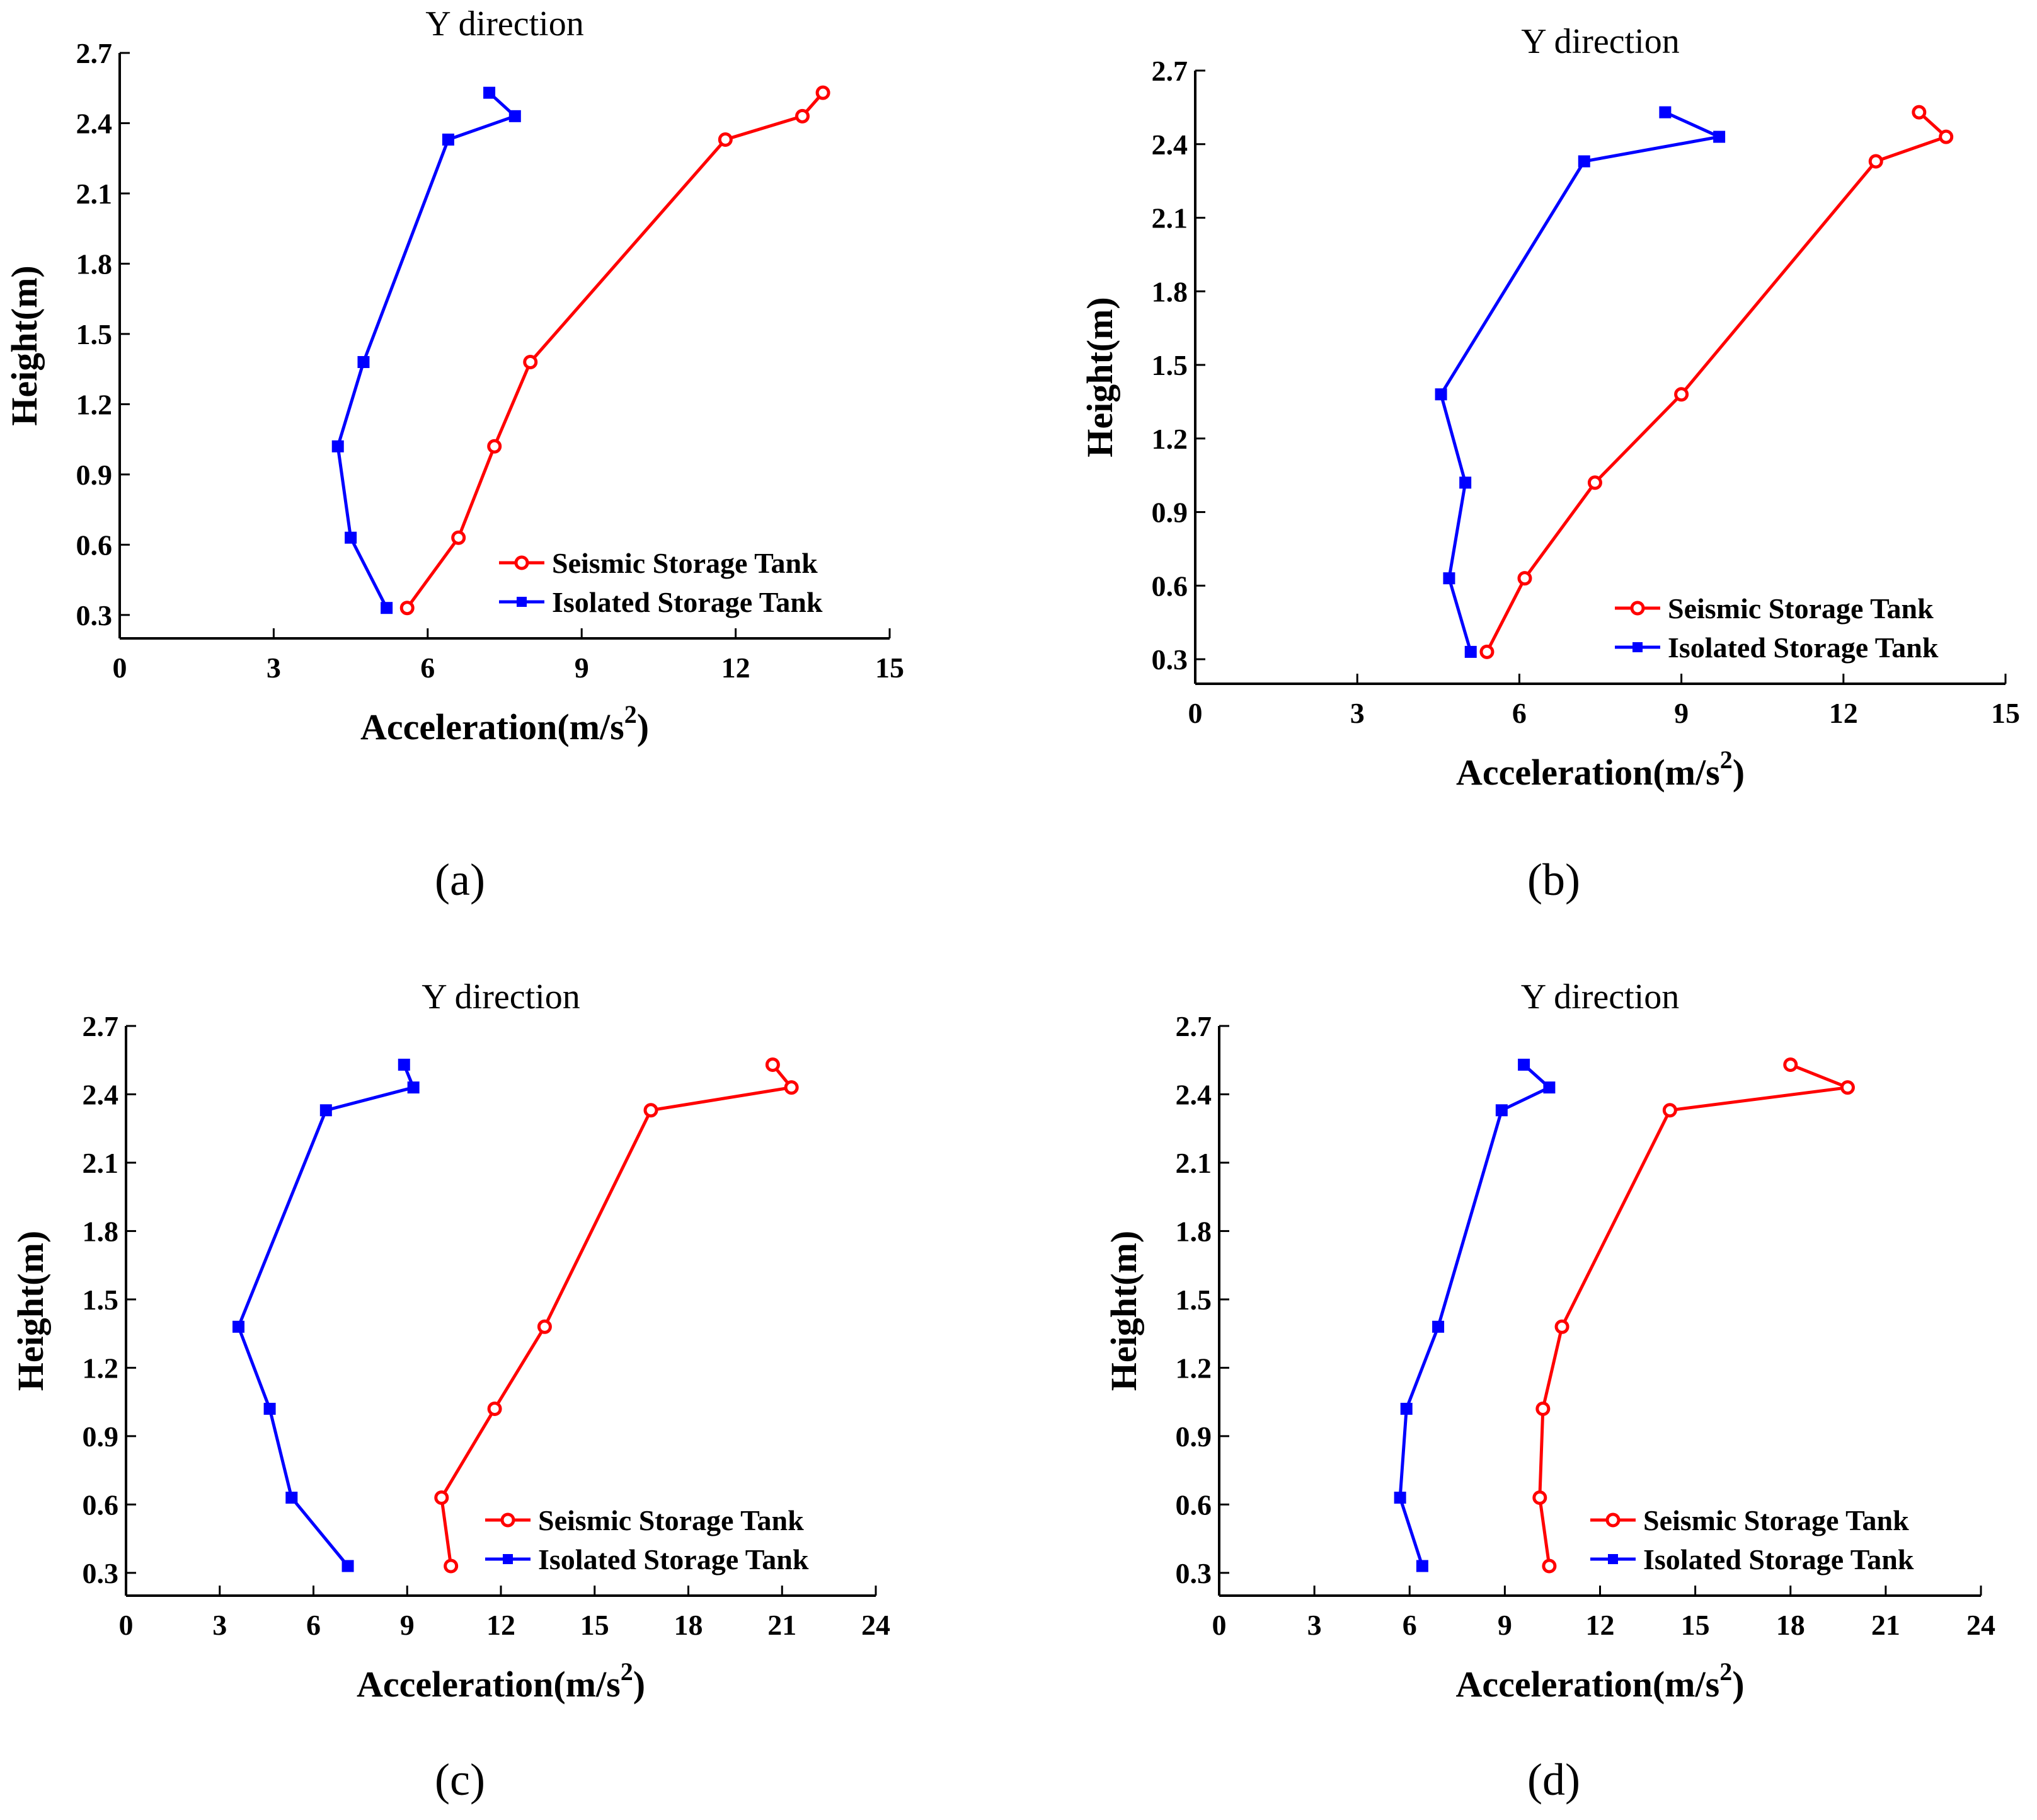  I want to click on x-tick-label: 24, so click(1980, 1625).